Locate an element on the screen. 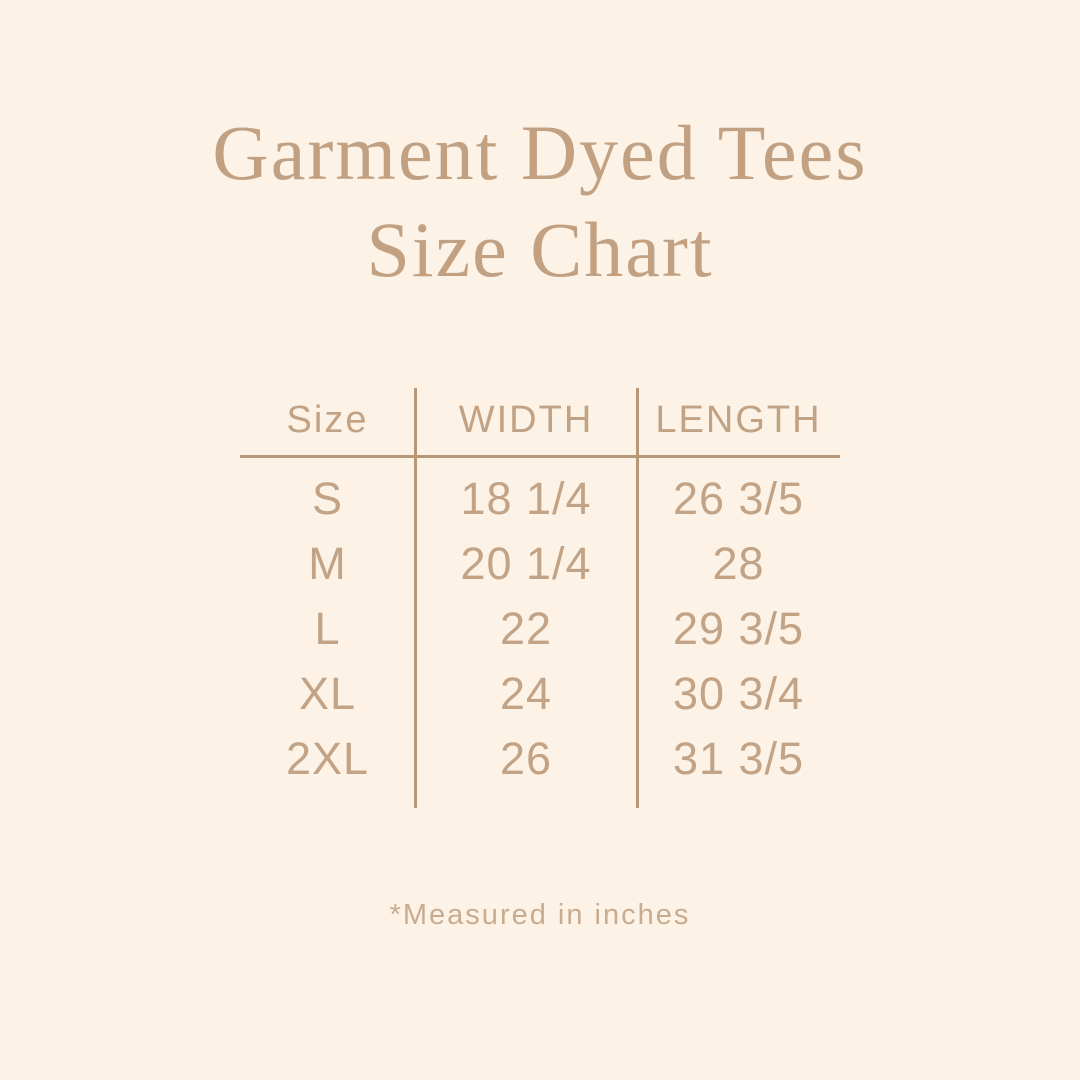 This screenshot has width=1080, height=1080. header-divider-line is located at coordinates (540, 456).